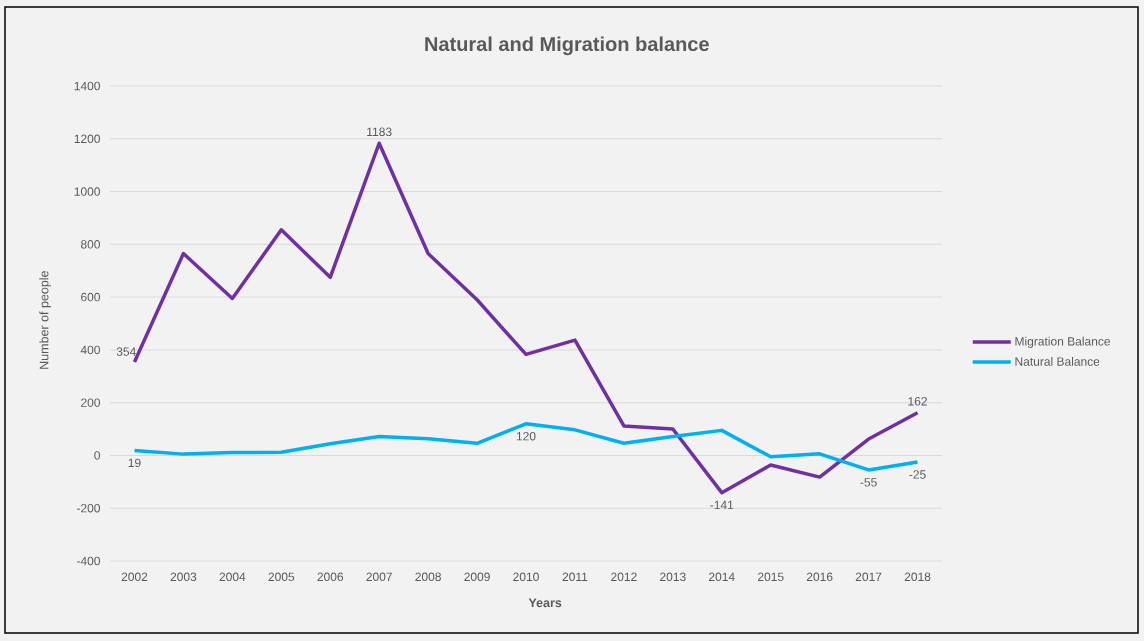 This screenshot has width=1144, height=641. What do you see at coordinates (87, 139) in the screenshot?
I see `y-tick-label: 1200` at bounding box center [87, 139].